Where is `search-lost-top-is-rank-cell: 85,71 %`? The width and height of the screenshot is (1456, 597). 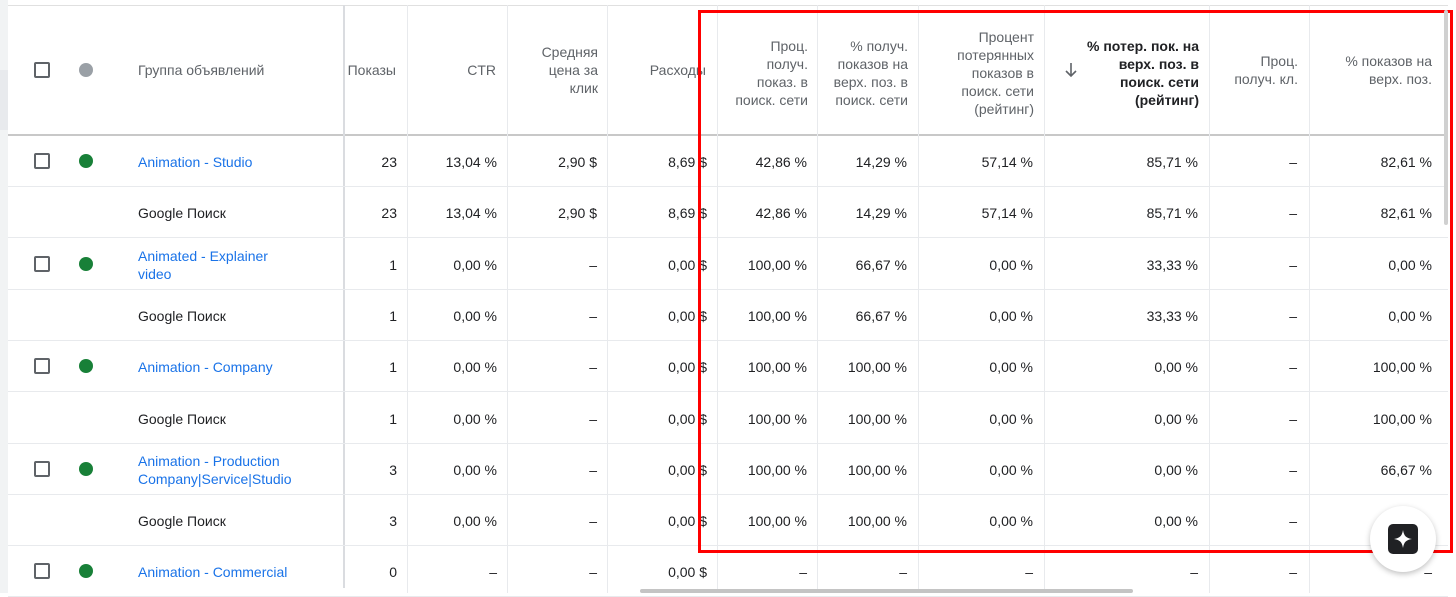 search-lost-top-is-rank-cell: 85,71 % is located at coordinates (1172, 162).